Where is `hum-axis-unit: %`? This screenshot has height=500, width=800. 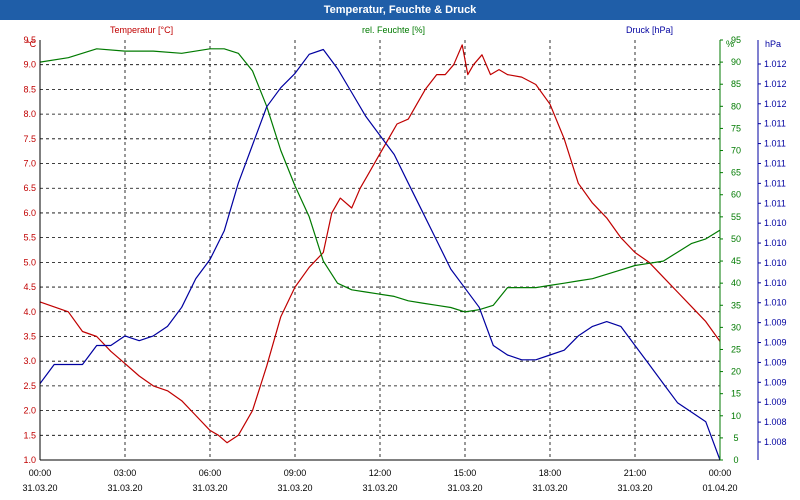
hum-axis-unit: % is located at coordinates (730, 44).